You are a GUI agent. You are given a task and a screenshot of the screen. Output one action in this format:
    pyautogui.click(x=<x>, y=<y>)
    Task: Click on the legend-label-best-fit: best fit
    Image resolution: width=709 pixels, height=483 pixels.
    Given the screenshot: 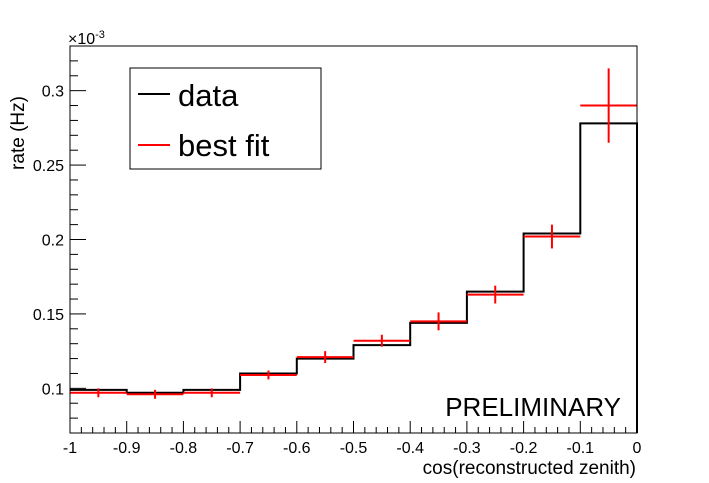 What is the action you would take?
    pyautogui.click(x=224, y=145)
    